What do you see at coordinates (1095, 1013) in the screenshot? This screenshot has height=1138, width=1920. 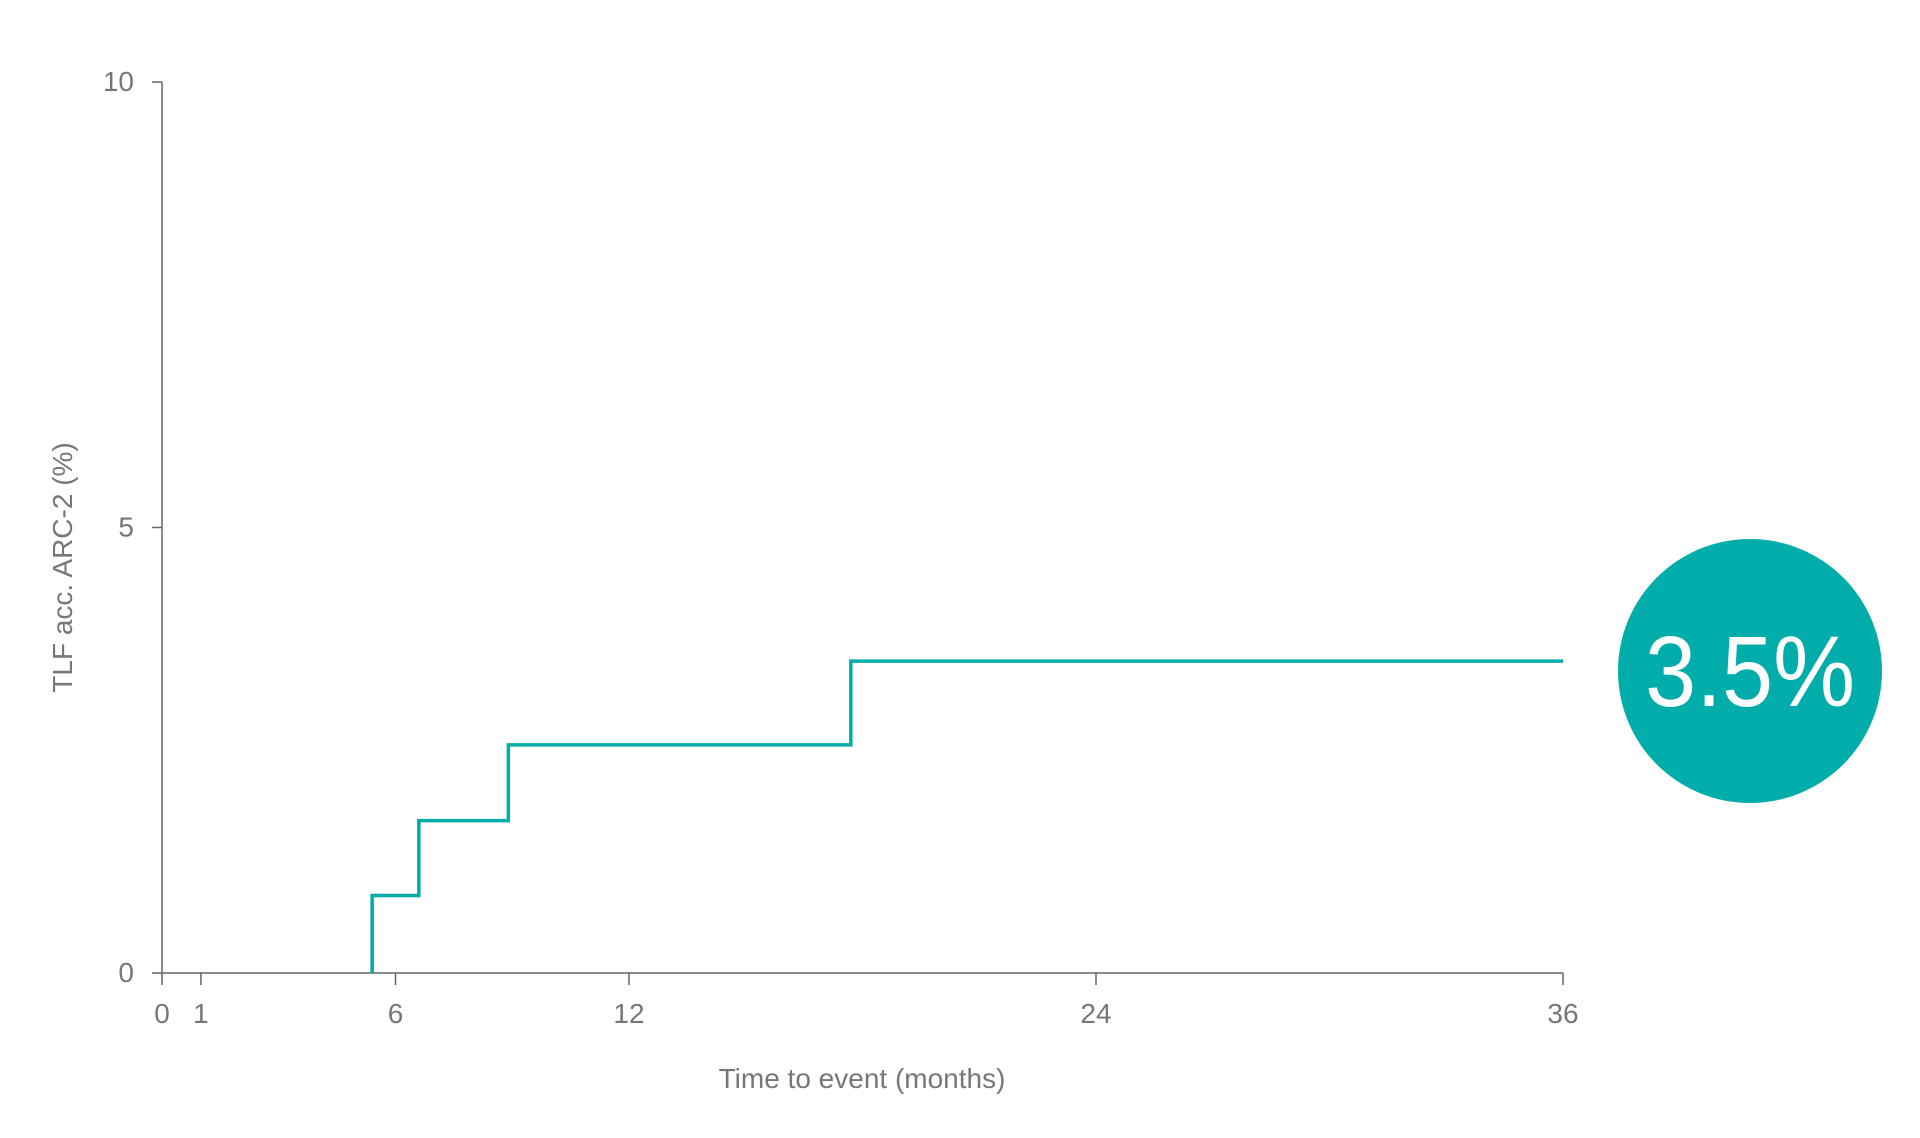 I see `x-tick-label: 24` at bounding box center [1095, 1013].